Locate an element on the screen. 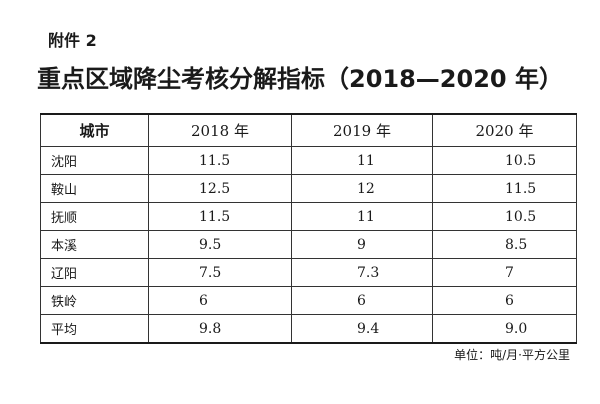 The height and width of the screenshot is (404, 600). city-cell: 平均 is located at coordinates (94, 329).